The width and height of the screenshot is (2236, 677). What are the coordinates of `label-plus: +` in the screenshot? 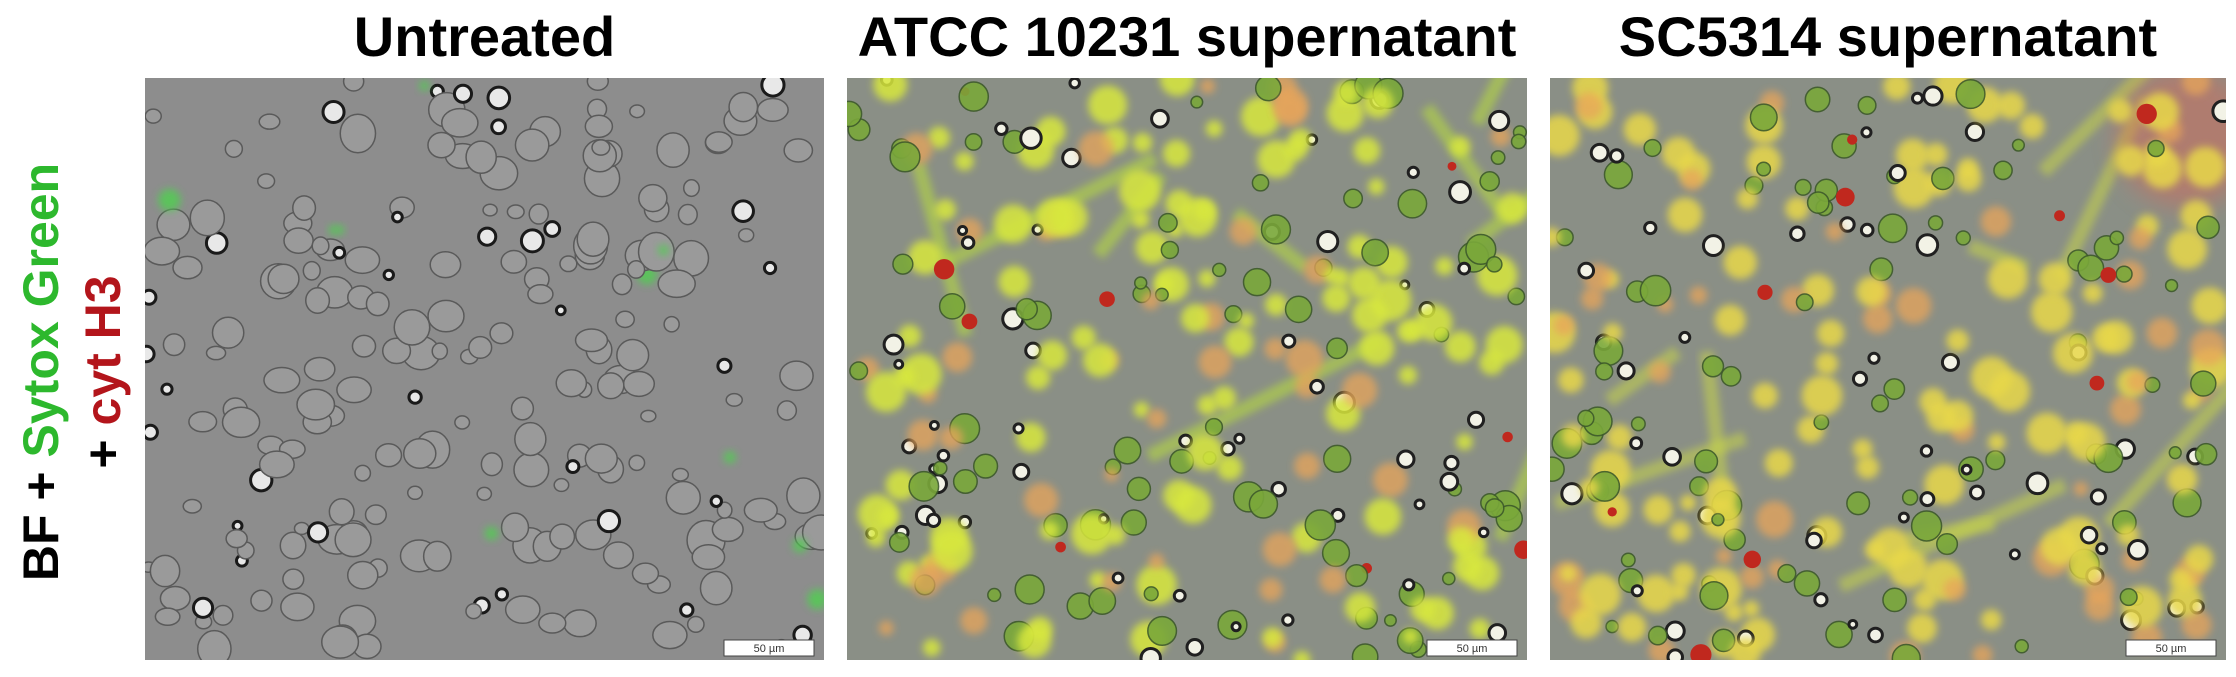 It's located at (103, 453).